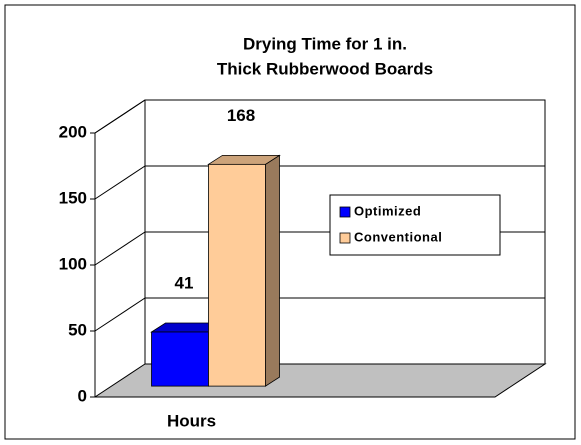 This screenshot has width=581, height=445. I want to click on bar, so click(244, 270).